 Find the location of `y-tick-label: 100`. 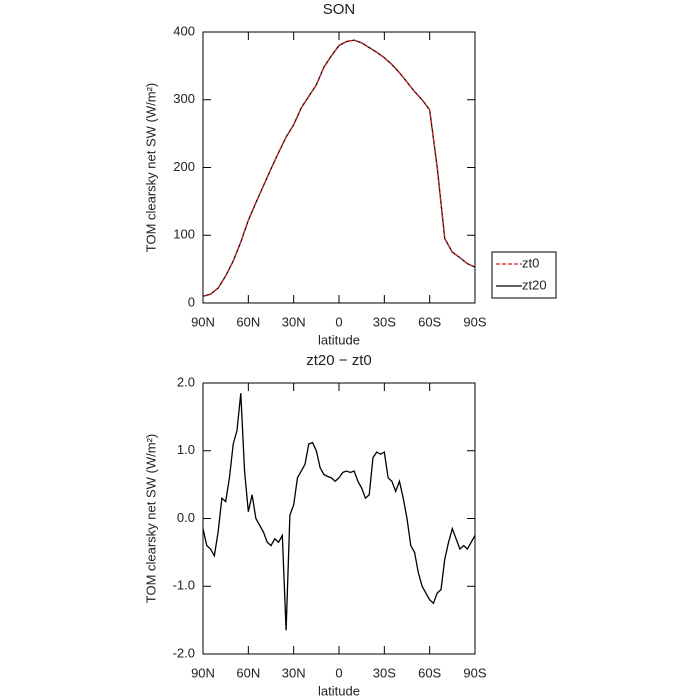

y-tick-label: 100 is located at coordinates (184, 234).